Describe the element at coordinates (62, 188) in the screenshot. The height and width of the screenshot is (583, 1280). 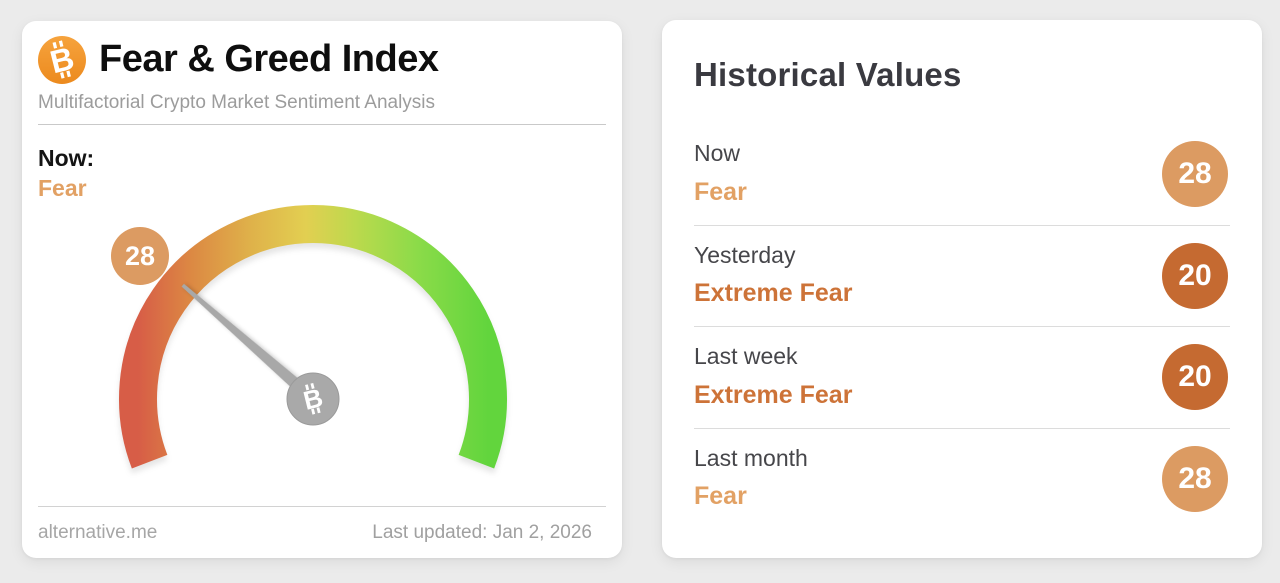
I see `now-classification: Fear` at that location.